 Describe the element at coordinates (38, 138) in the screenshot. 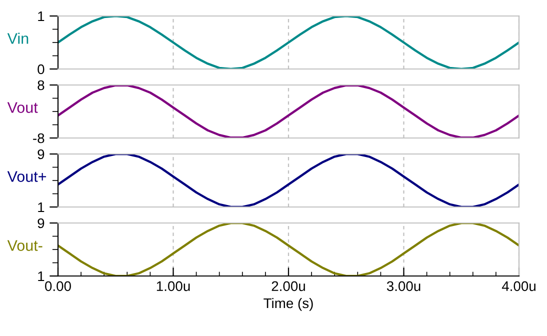

I see `y-tick-label: -8` at that location.